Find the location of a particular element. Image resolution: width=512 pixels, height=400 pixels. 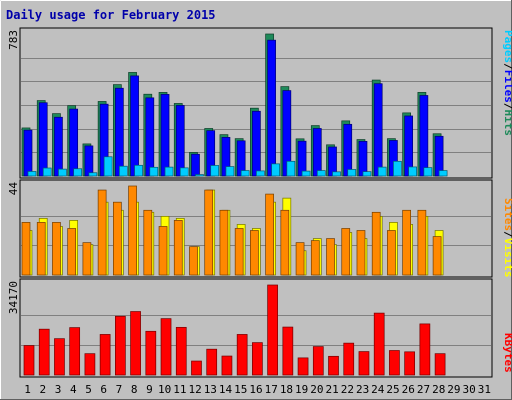

legend-pages-files-hits: Pages/Files/Hits is located at coordinates (507, 83).